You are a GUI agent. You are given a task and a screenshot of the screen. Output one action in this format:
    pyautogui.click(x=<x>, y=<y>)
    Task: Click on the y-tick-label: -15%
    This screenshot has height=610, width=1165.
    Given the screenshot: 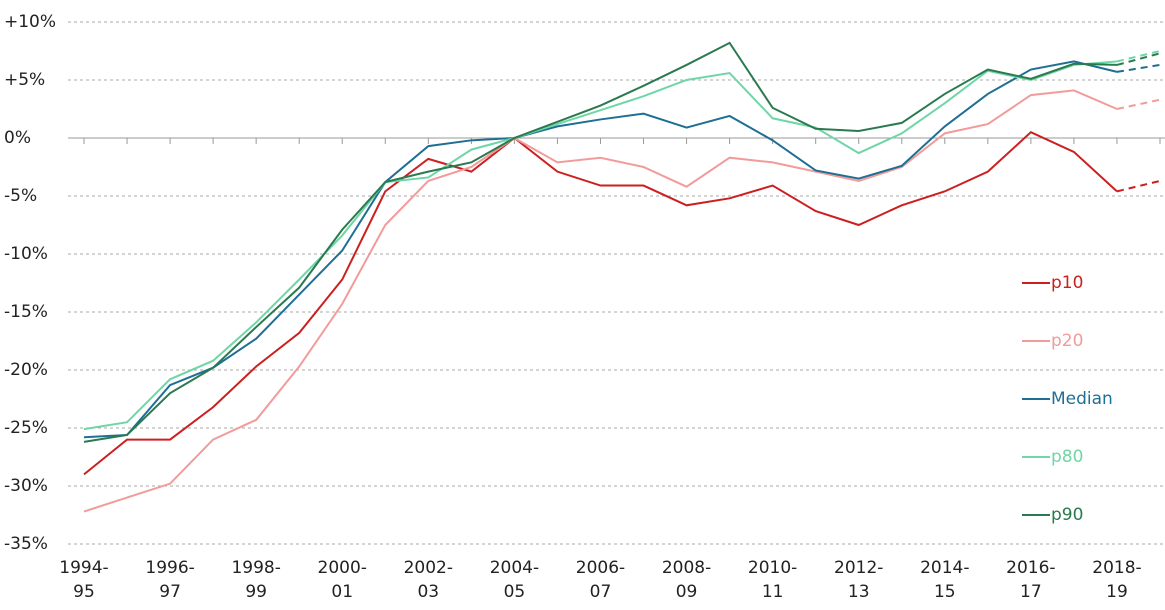 What is the action you would take?
    pyautogui.click(x=26, y=312)
    